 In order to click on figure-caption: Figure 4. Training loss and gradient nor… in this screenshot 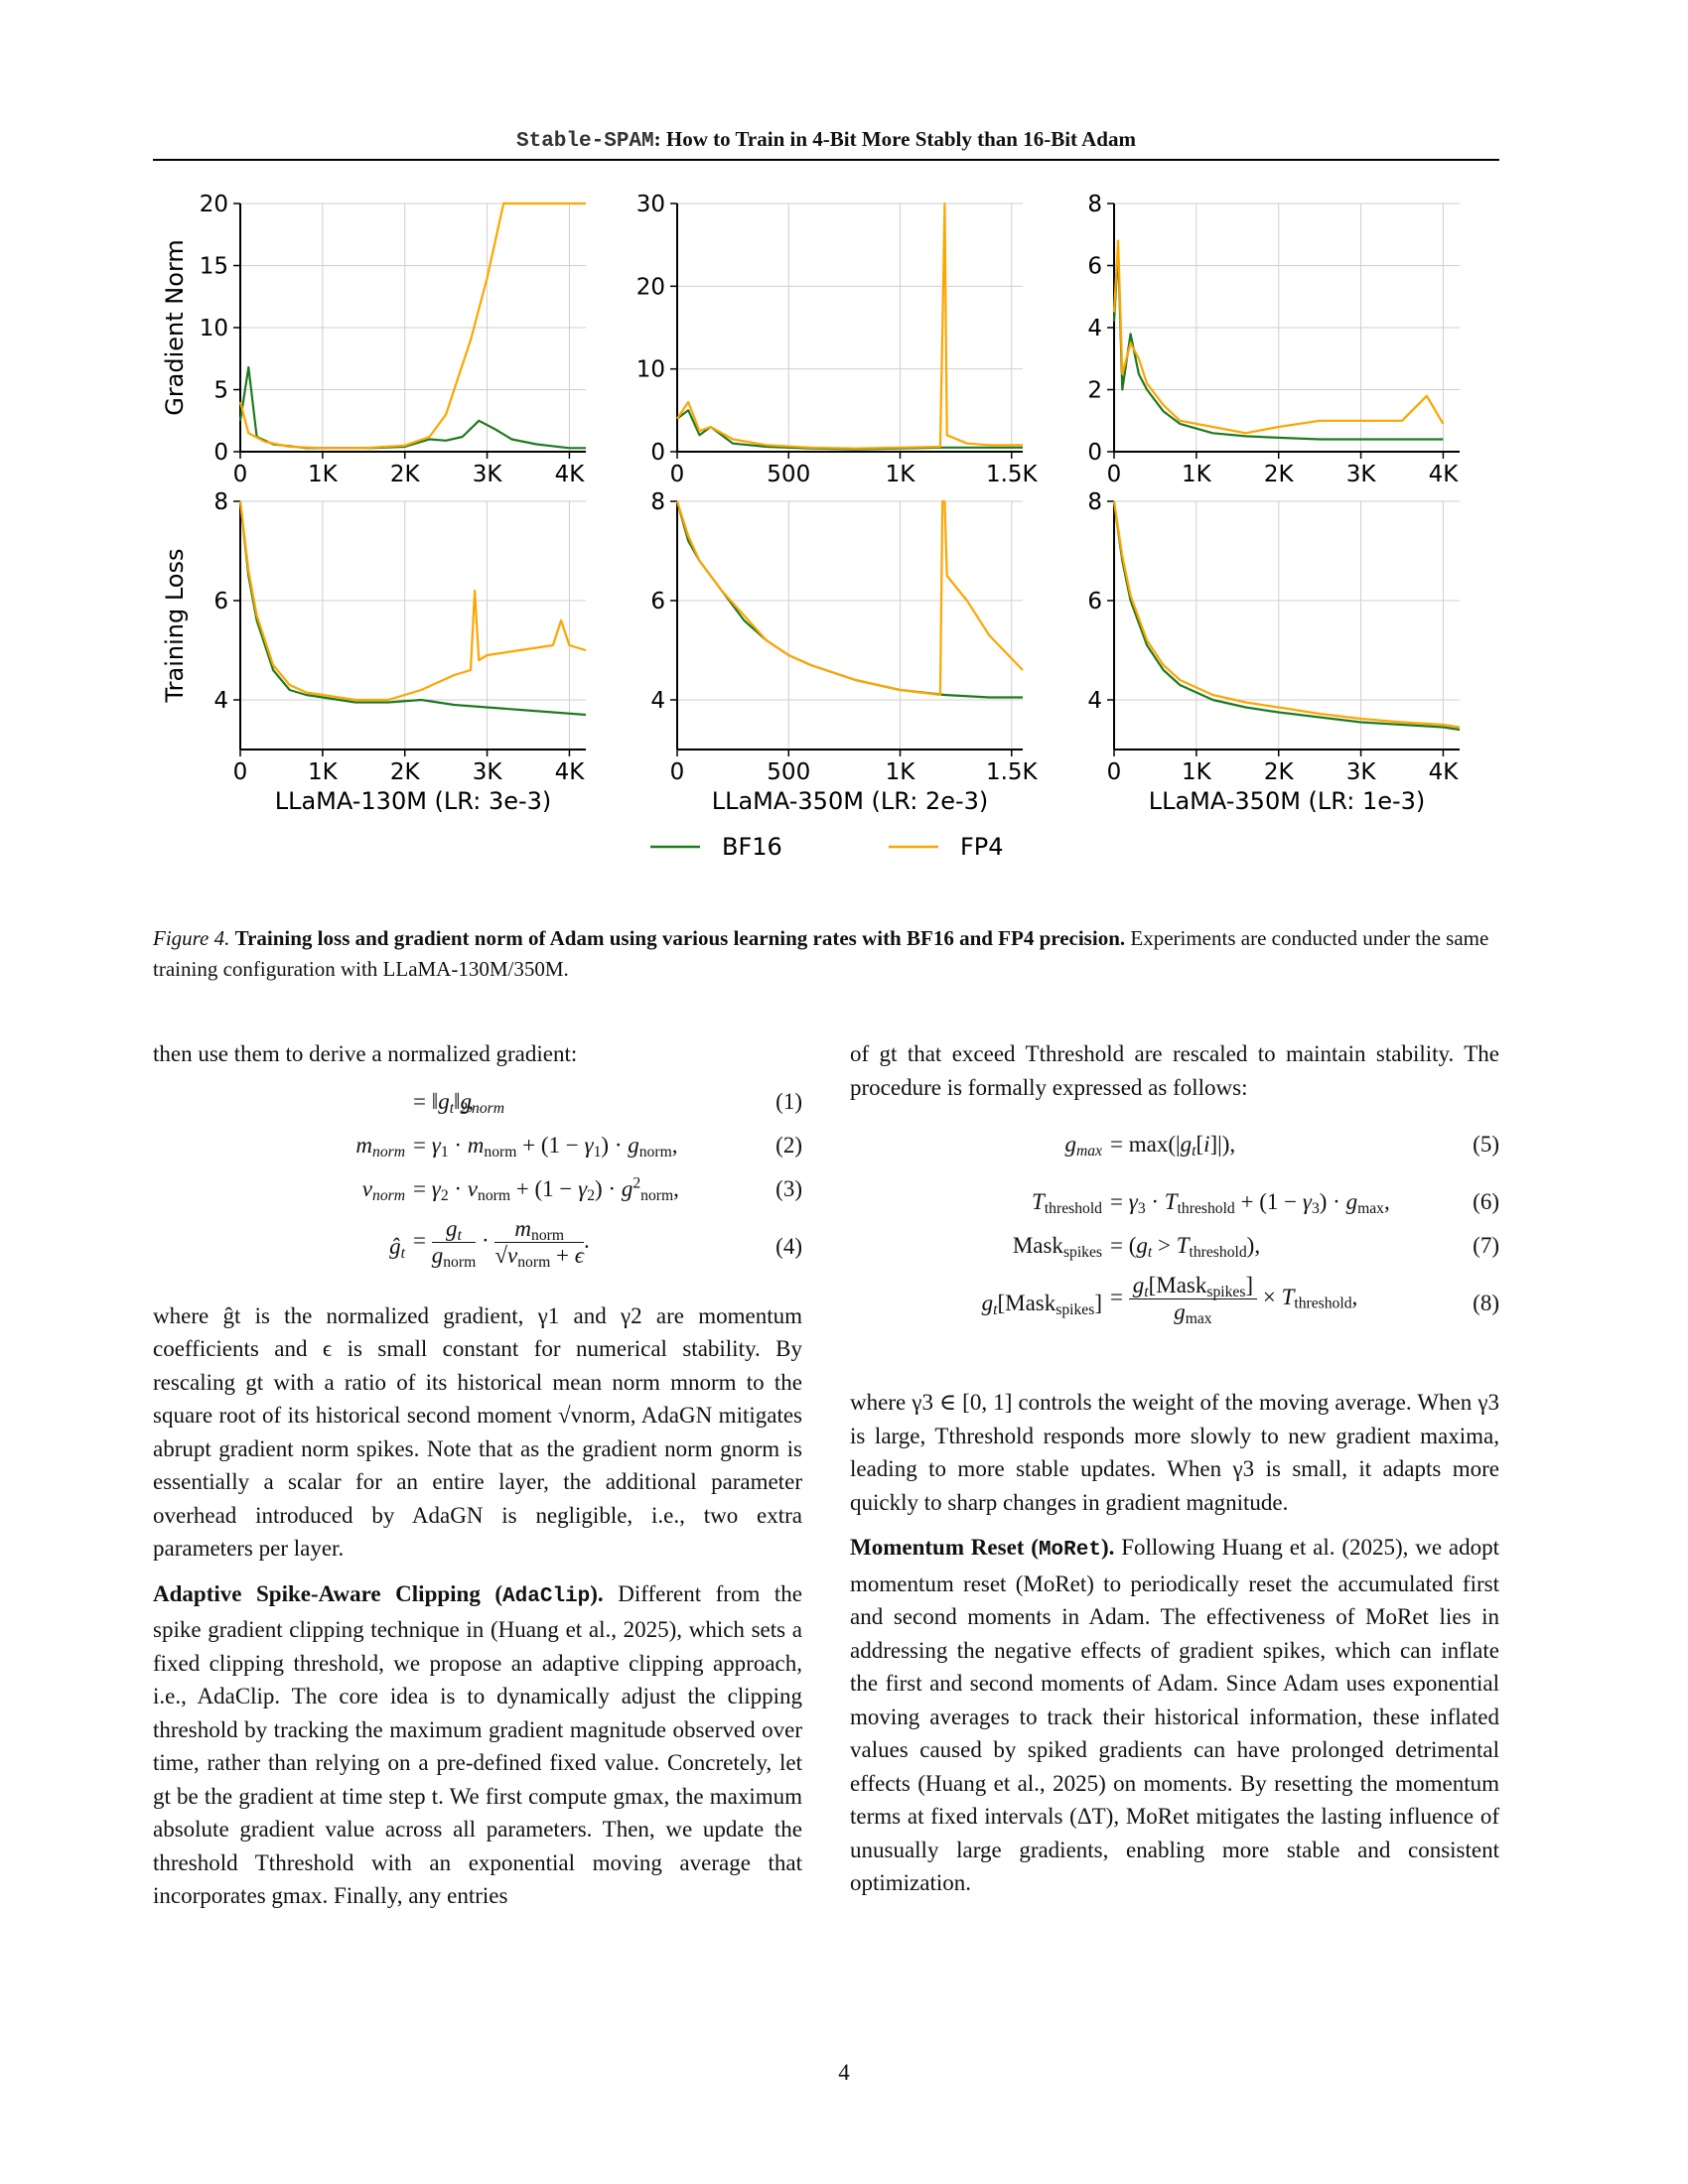, I will do `click(826, 954)`.